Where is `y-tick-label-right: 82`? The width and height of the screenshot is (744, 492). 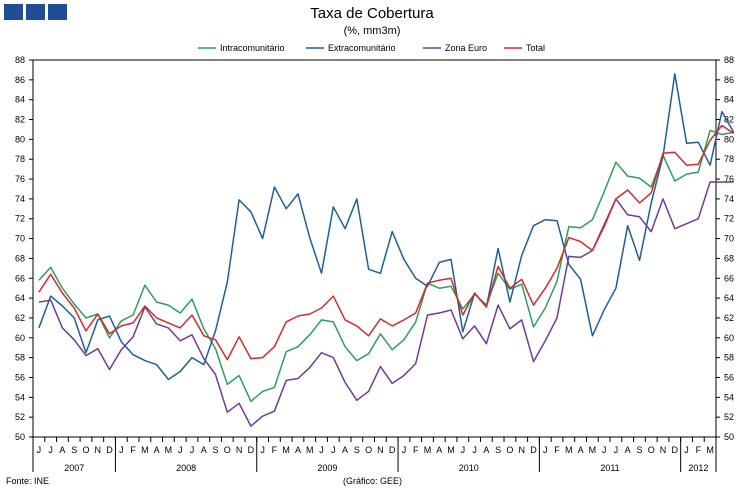
y-tick-label-right: 82 is located at coordinates (729, 120).